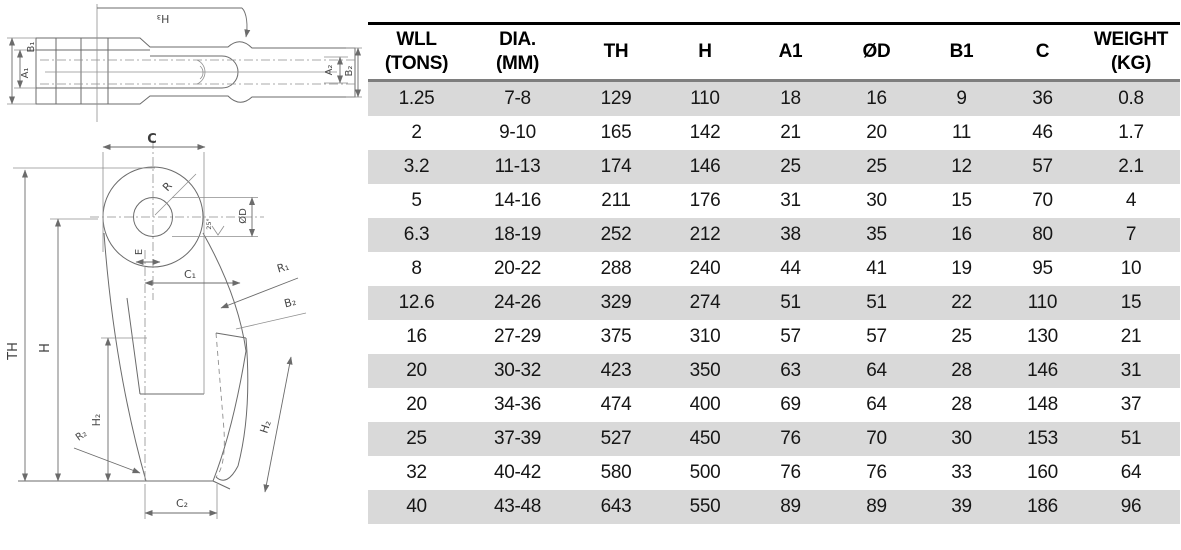  Describe the element at coordinates (1042, 98) in the screenshot. I see `table-cell: 36` at that location.